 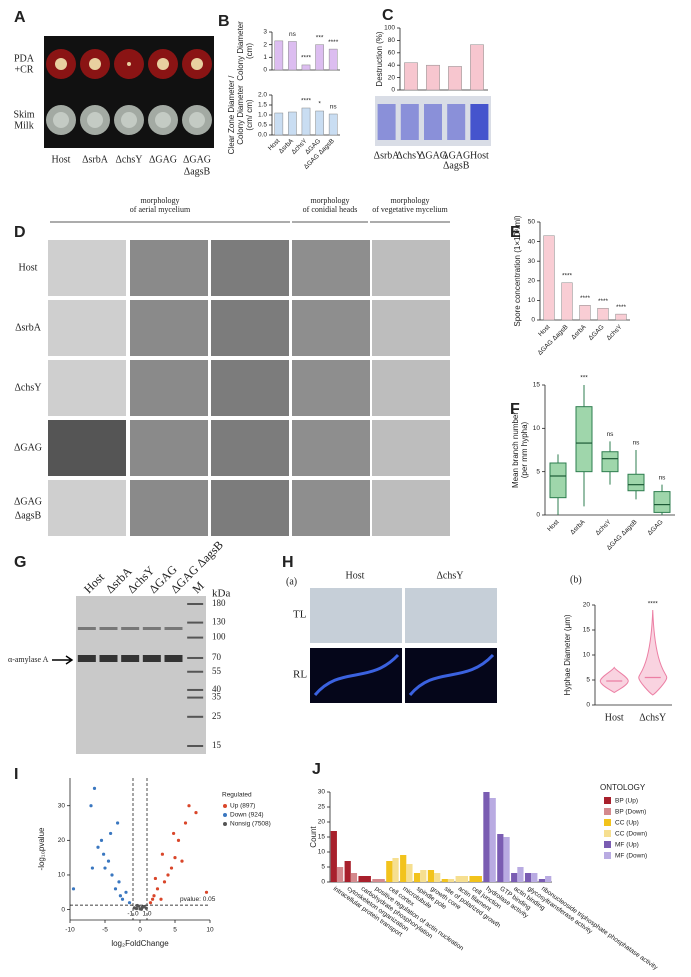 What do you see at coordinates (356, 674) in the screenshot?
I see `hypha` at bounding box center [356, 674].